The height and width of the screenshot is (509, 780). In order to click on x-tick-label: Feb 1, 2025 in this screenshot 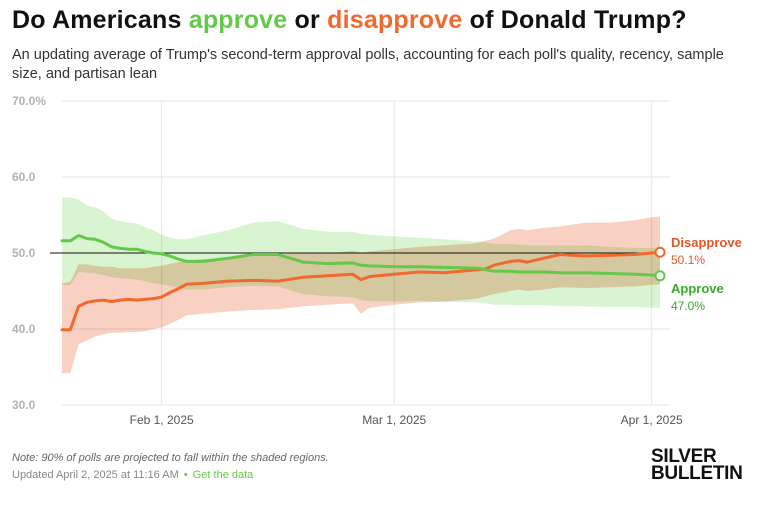, I will do `click(162, 420)`.